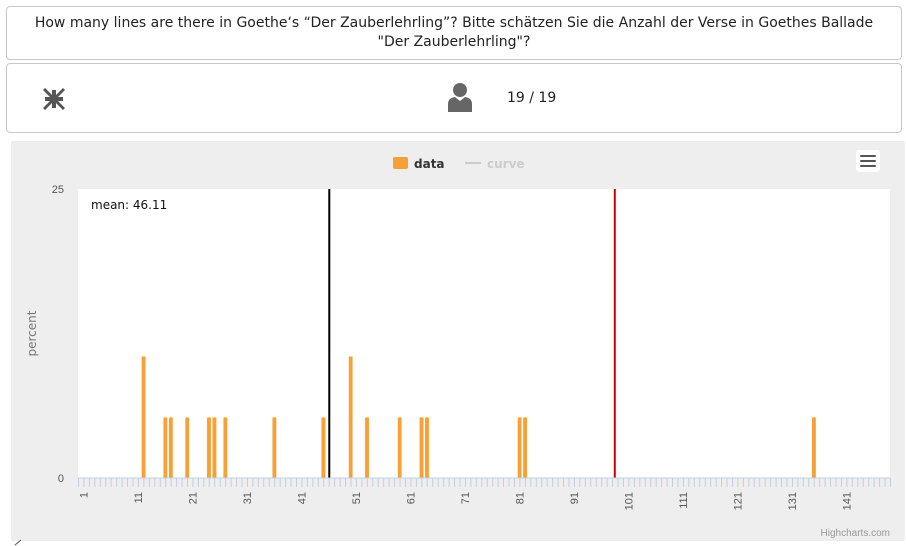  Describe the element at coordinates (868, 161) in the screenshot. I see `chart-menu-icon` at that location.